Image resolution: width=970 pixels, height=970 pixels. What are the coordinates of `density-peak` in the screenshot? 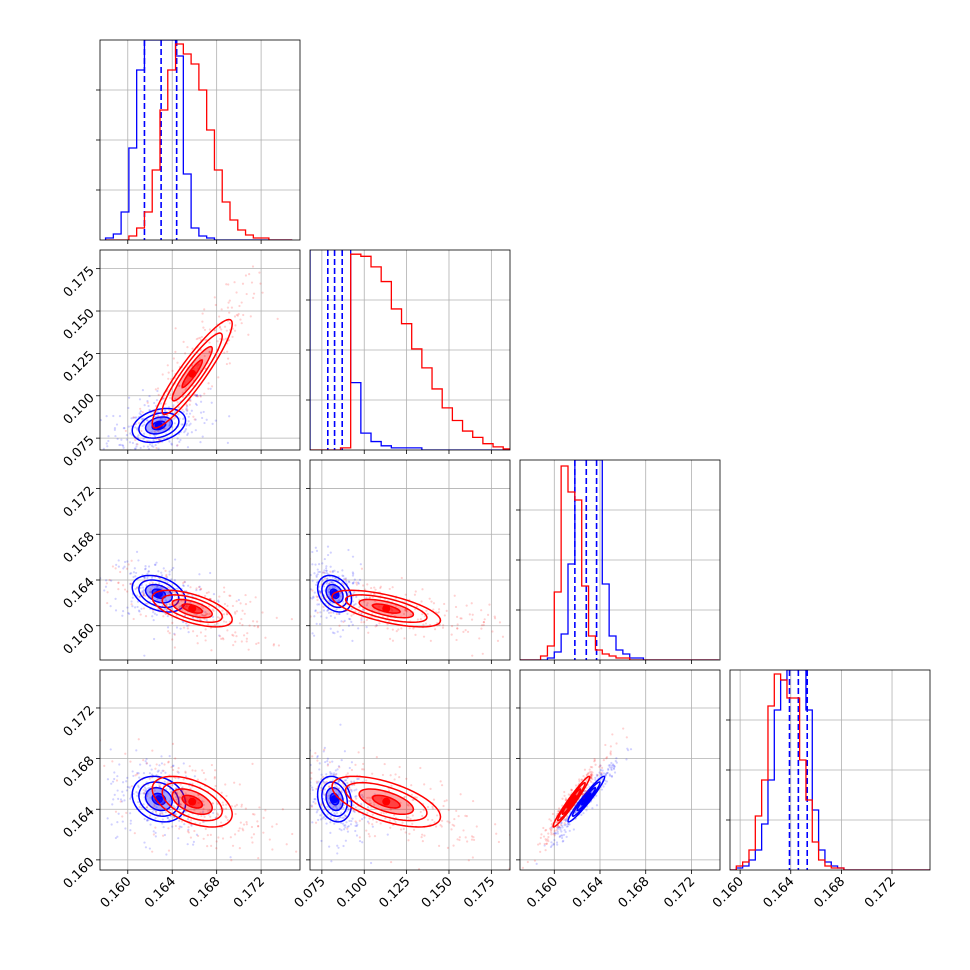 It's located at (571, 801).